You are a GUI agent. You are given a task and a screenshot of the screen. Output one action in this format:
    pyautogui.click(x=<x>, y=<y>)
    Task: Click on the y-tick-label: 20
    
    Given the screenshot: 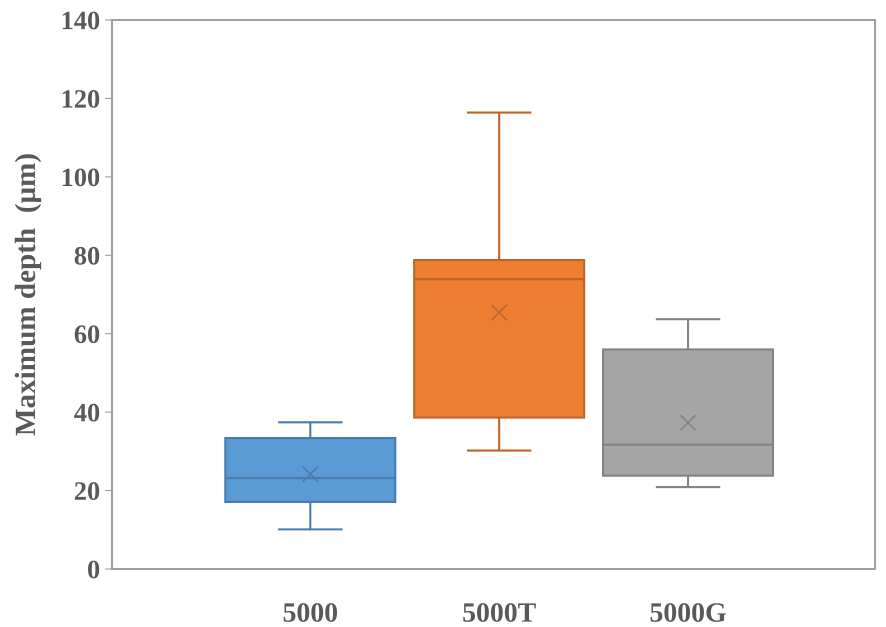 What is the action you would take?
    pyautogui.click(x=87, y=491)
    